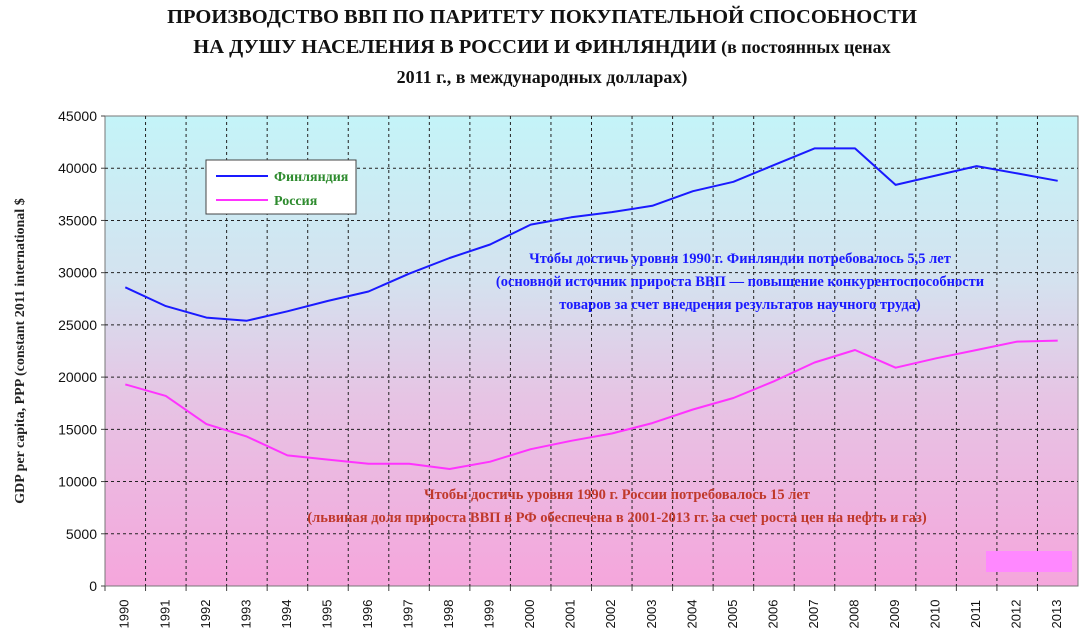  Describe the element at coordinates (803, 47) in the screenshot. I see `title-line-2-suffix: (в постоянных ценах` at that location.